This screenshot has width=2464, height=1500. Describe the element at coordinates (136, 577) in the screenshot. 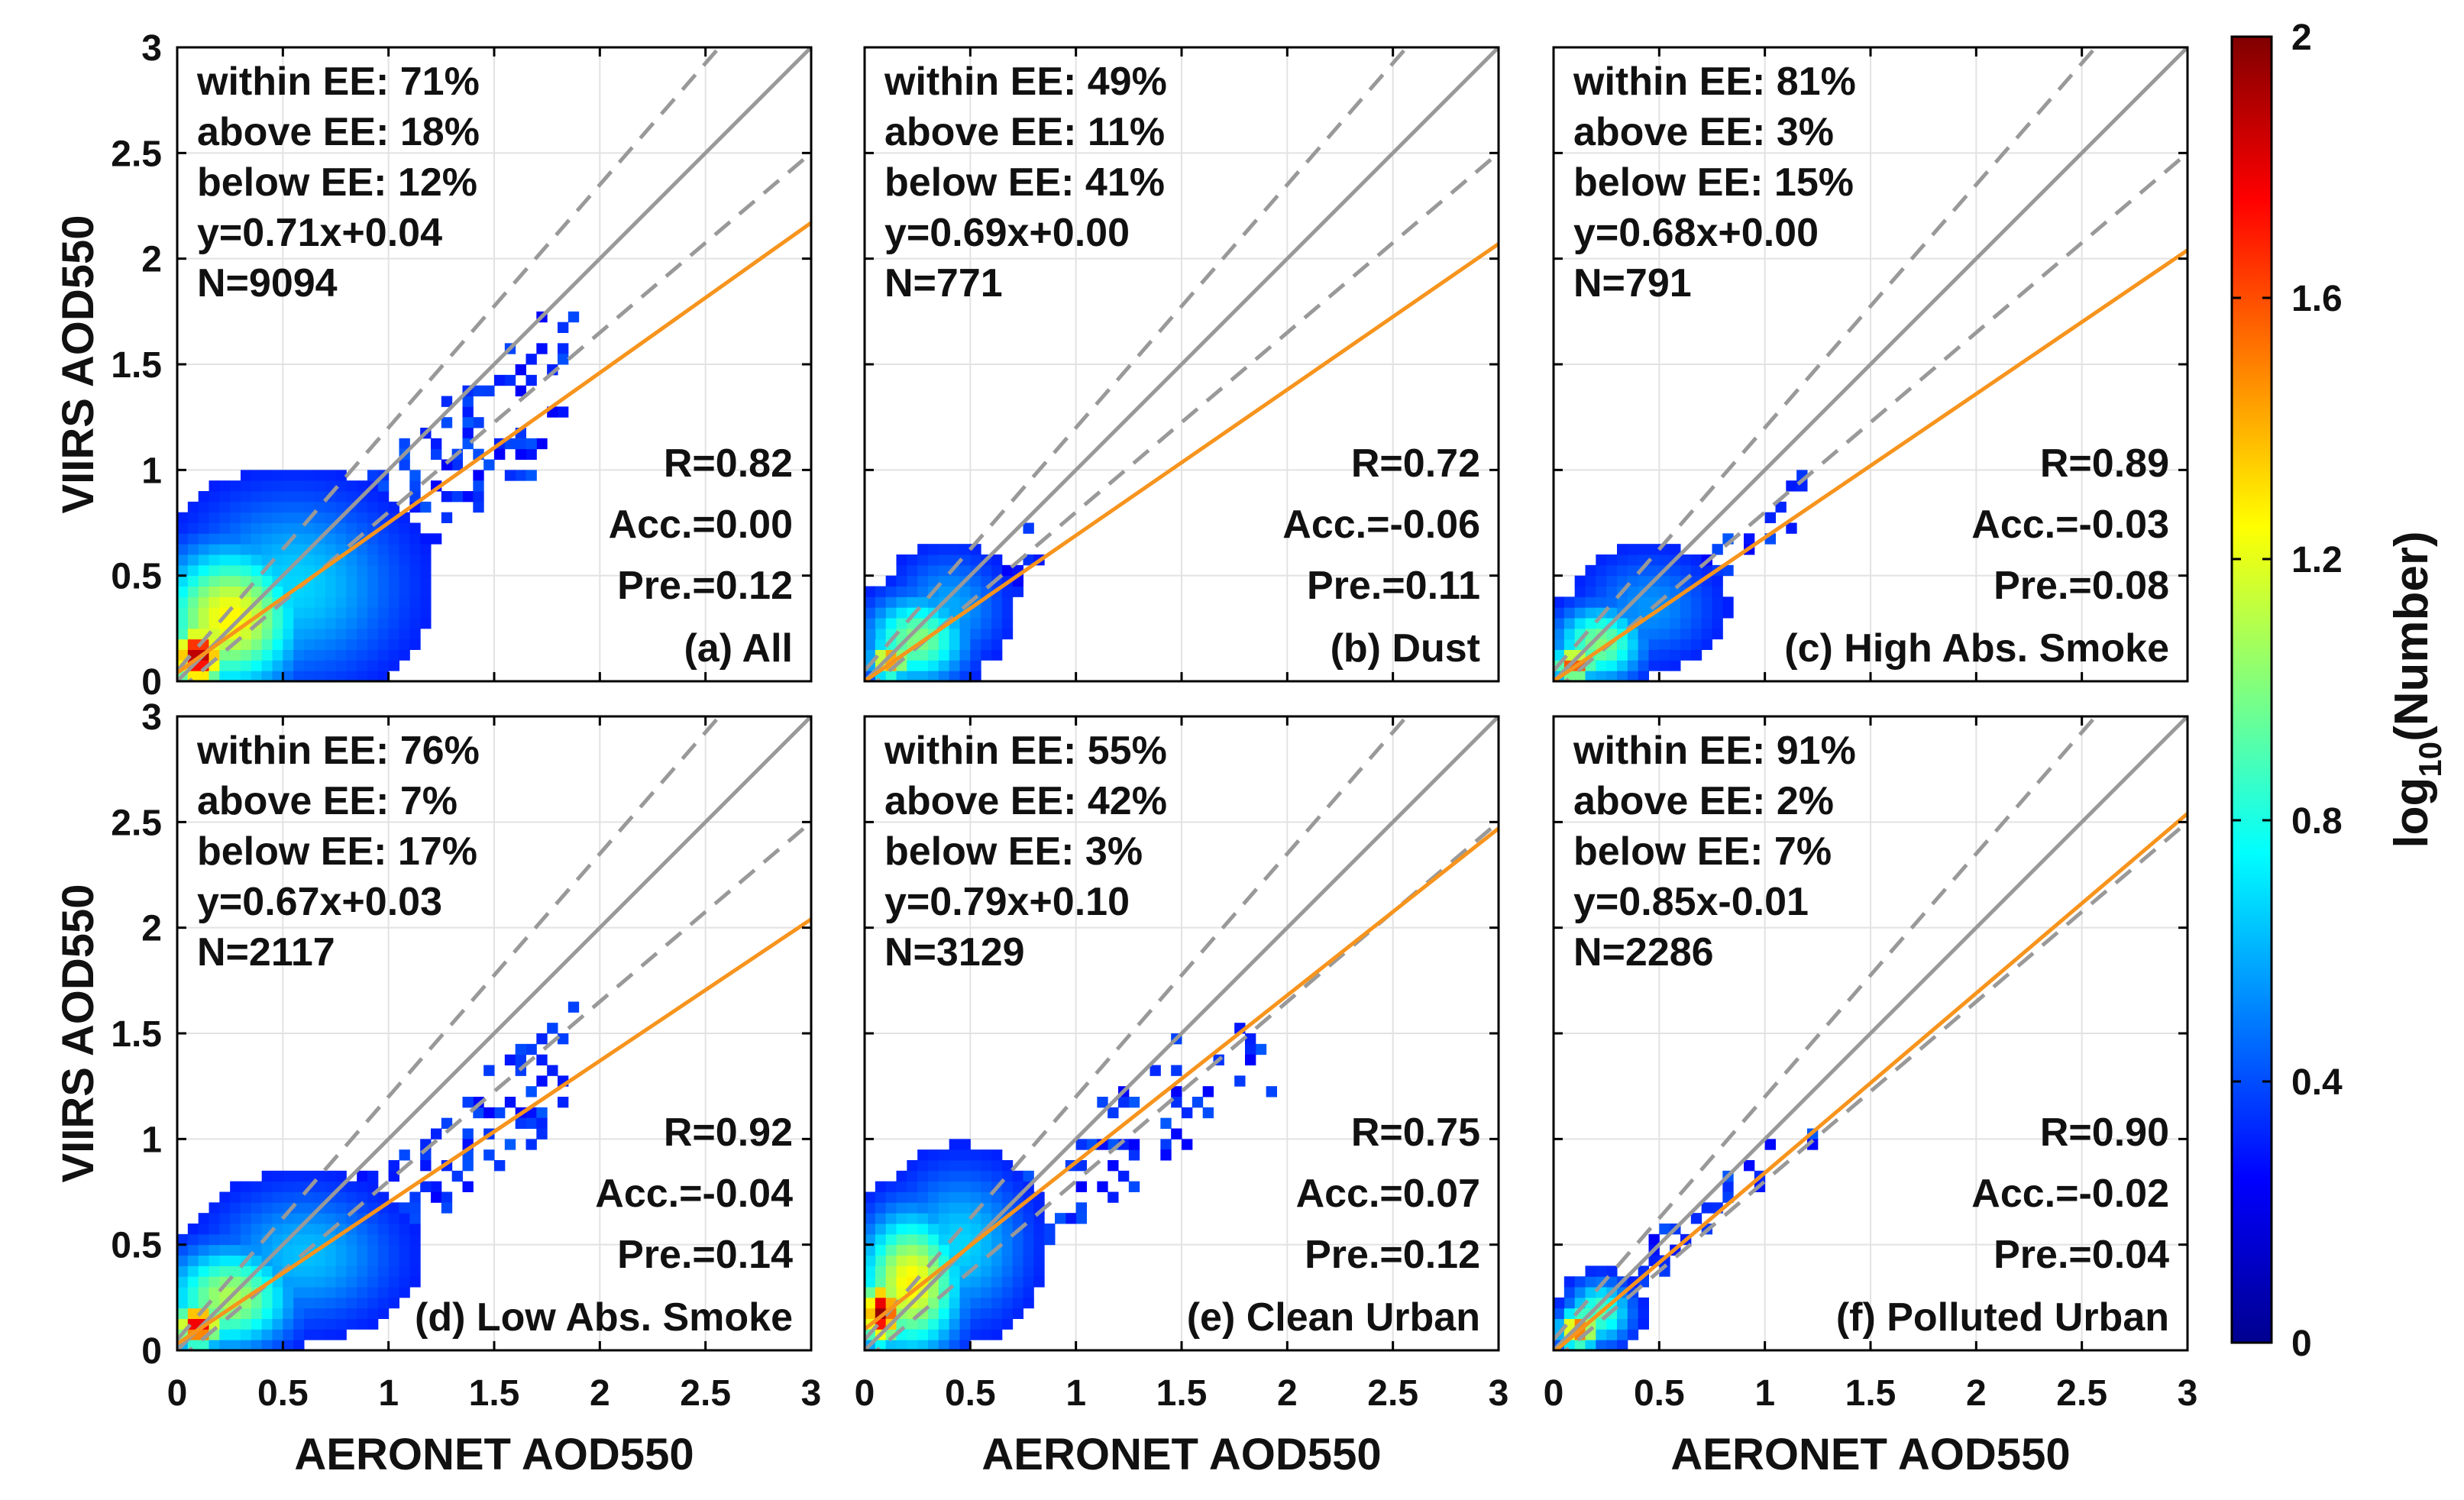

I see `y-tick-label: 0.5` at that location.